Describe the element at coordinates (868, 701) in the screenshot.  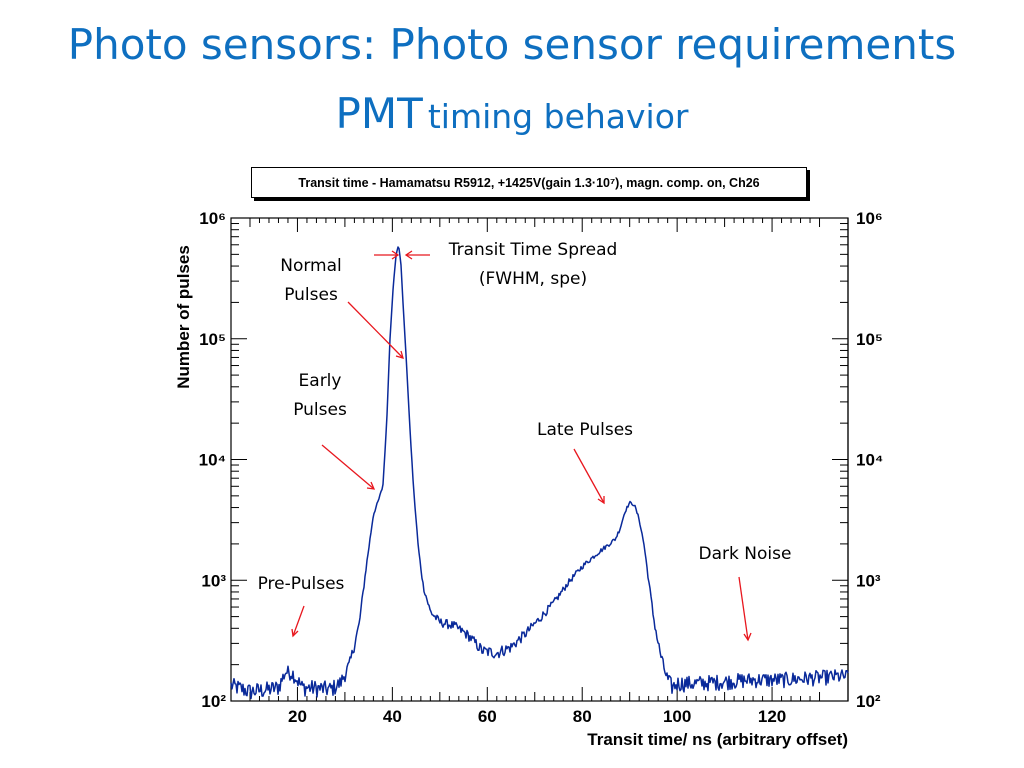
I see `y-tick-label-right: 10²` at that location.